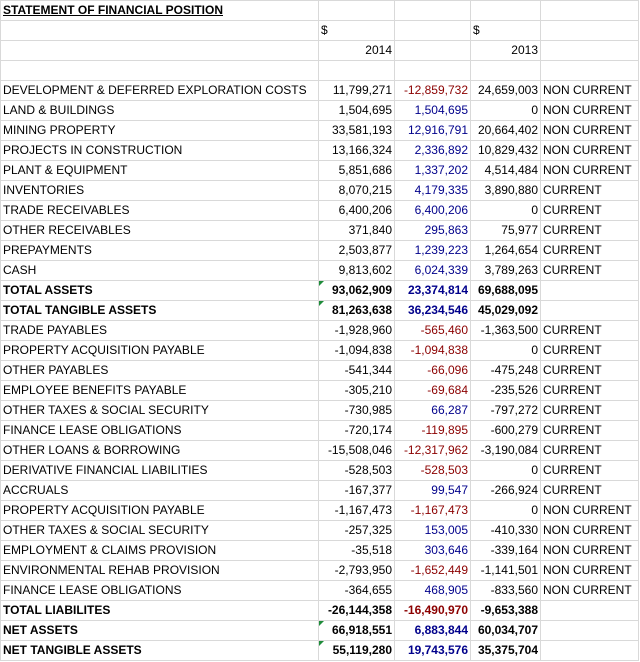 The height and width of the screenshot is (662, 640). I want to click on row-label: TRADE RECEIVABLES, so click(159, 210).